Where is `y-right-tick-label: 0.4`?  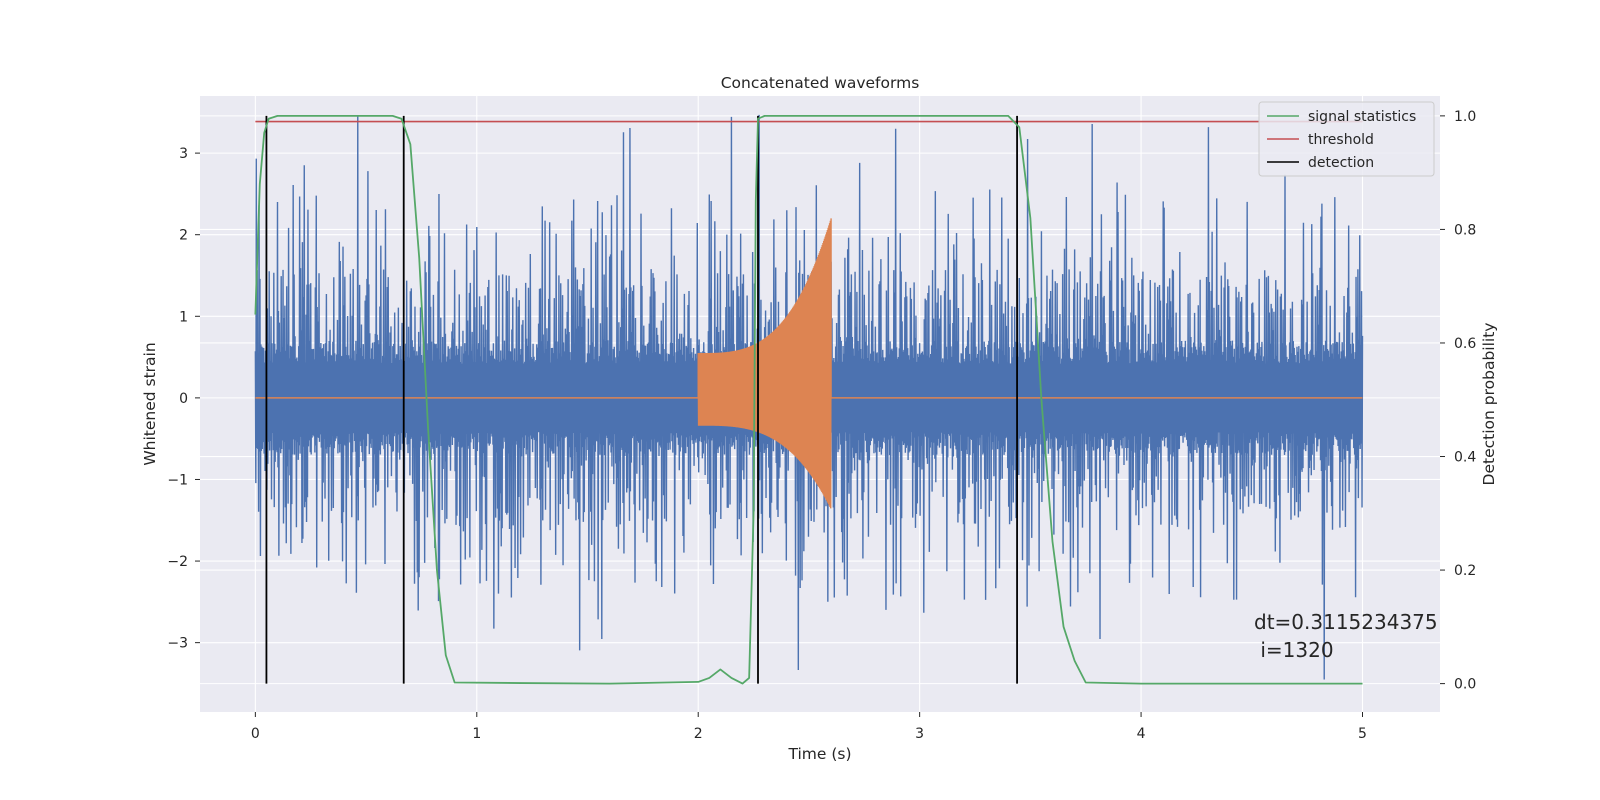 y-right-tick-label: 0.4 is located at coordinates (1465, 458).